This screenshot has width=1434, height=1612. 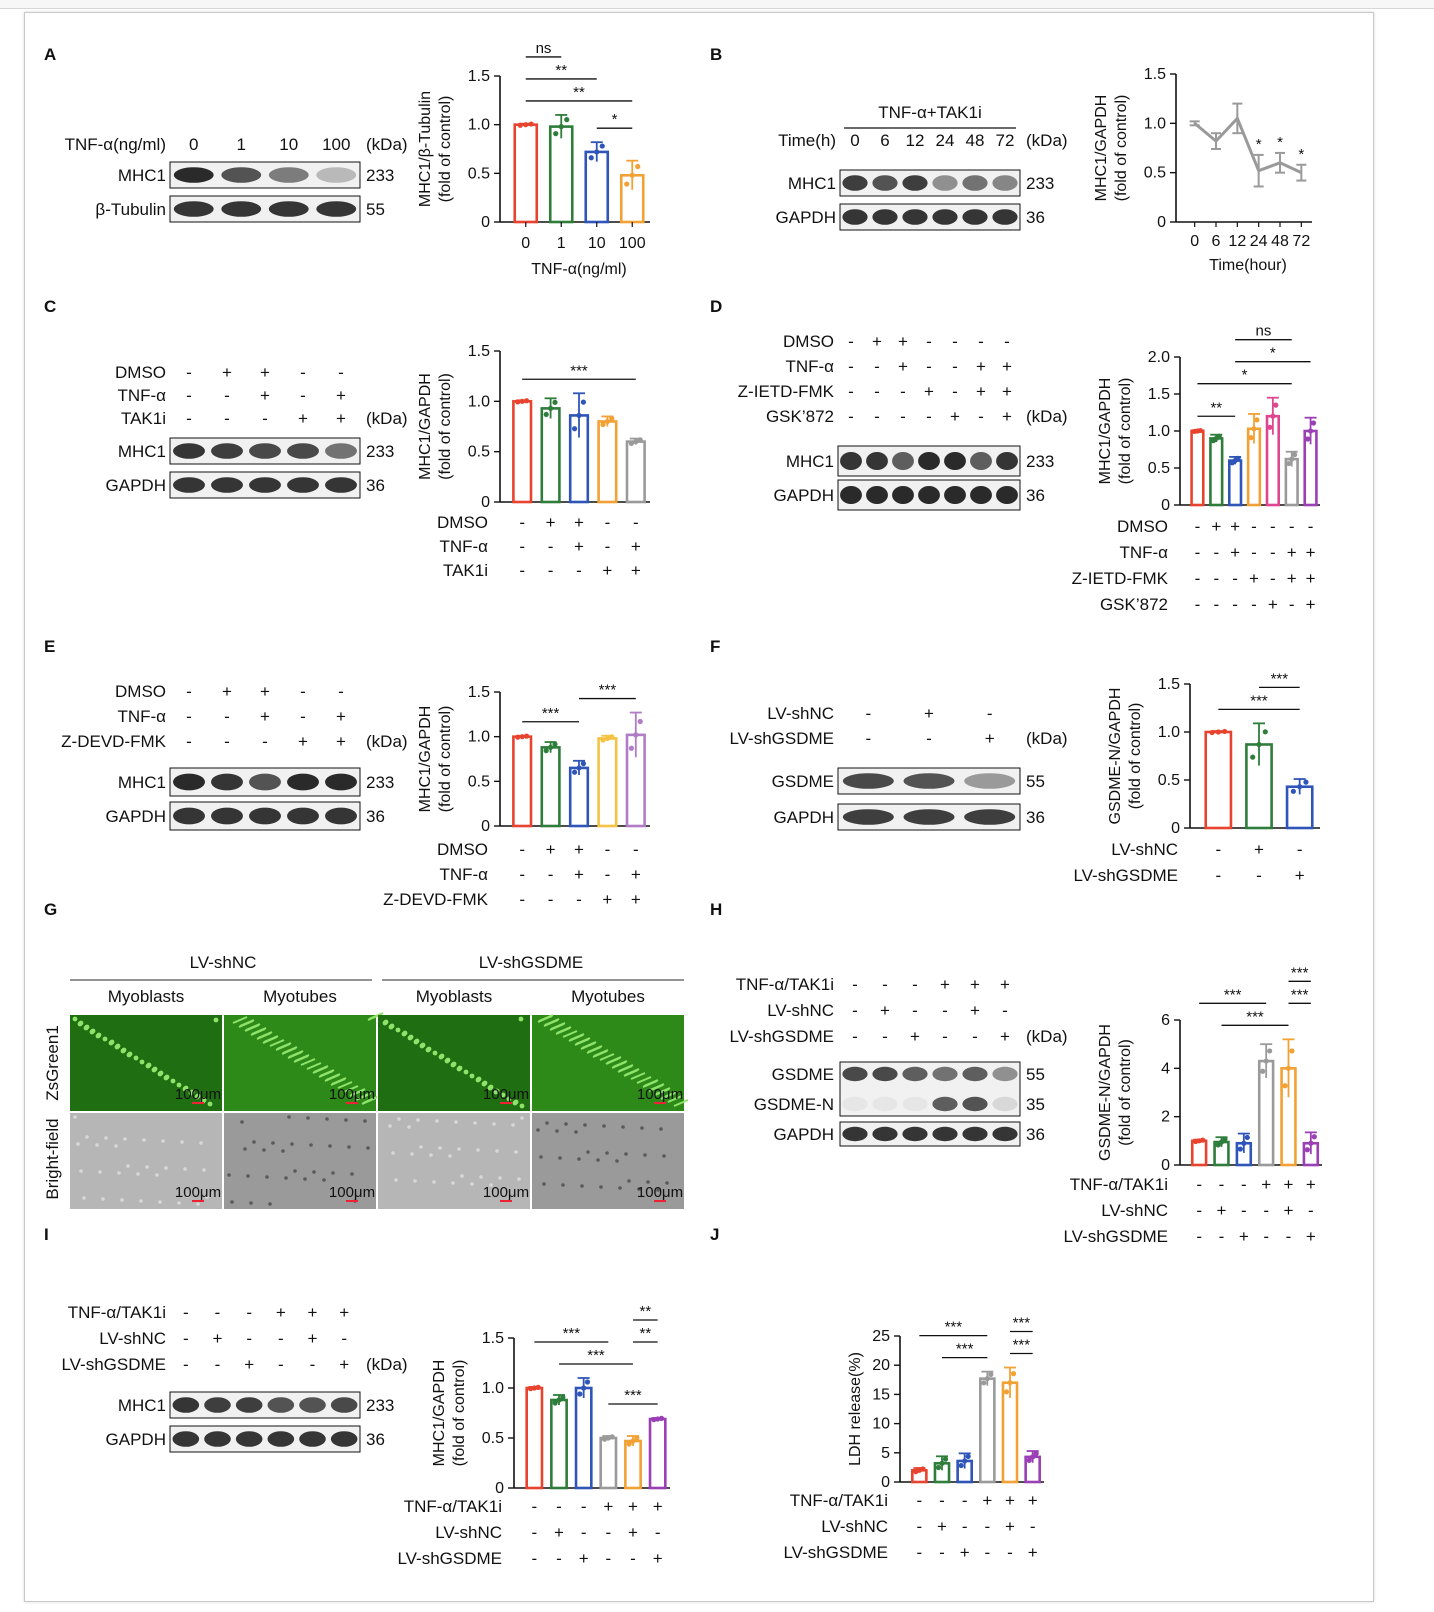 What do you see at coordinates (49, 646) in the screenshot?
I see `panel-letter-e: E` at bounding box center [49, 646].